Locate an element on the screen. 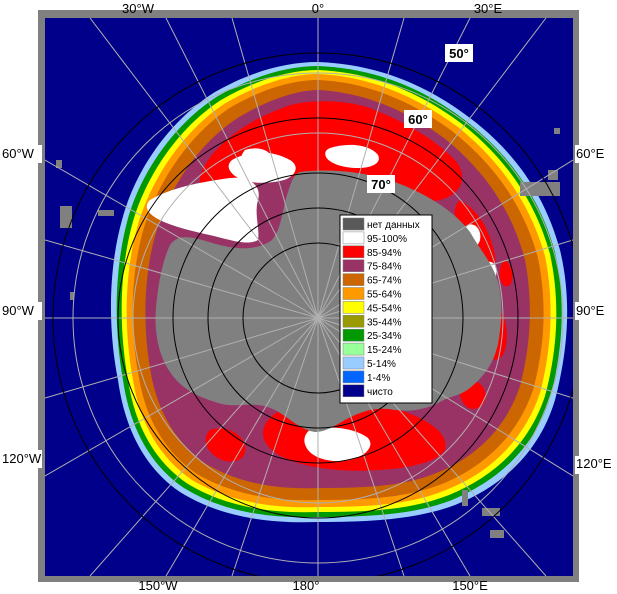  lat-label-70: 70° is located at coordinates (381, 184).